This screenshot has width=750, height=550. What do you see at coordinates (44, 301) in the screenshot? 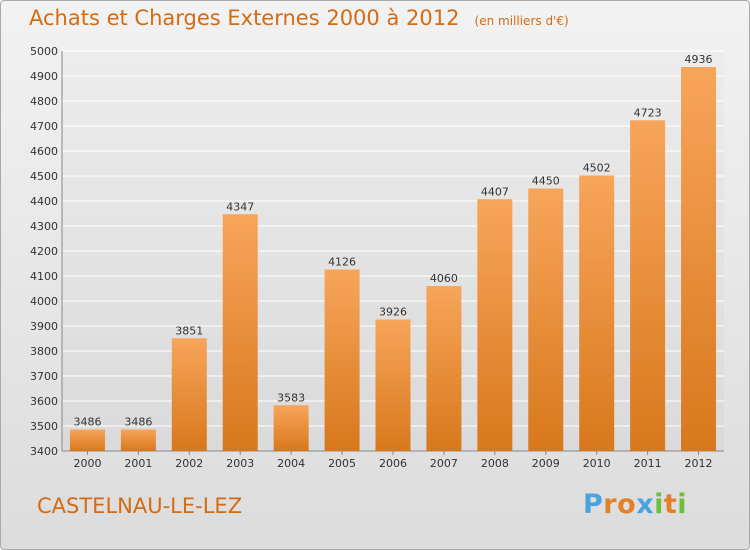
I see `y-tick-label: 4000` at bounding box center [44, 301].